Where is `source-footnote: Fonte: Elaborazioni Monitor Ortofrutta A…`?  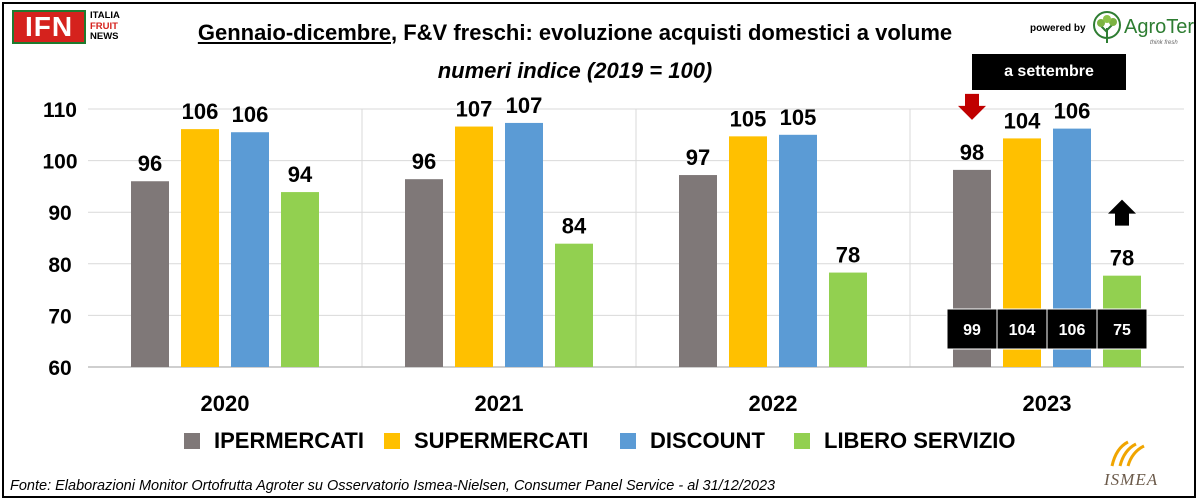 source-footnote: Fonte: Elaborazioni Monitor Ortofrutta A… is located at coordinates (393, 486).